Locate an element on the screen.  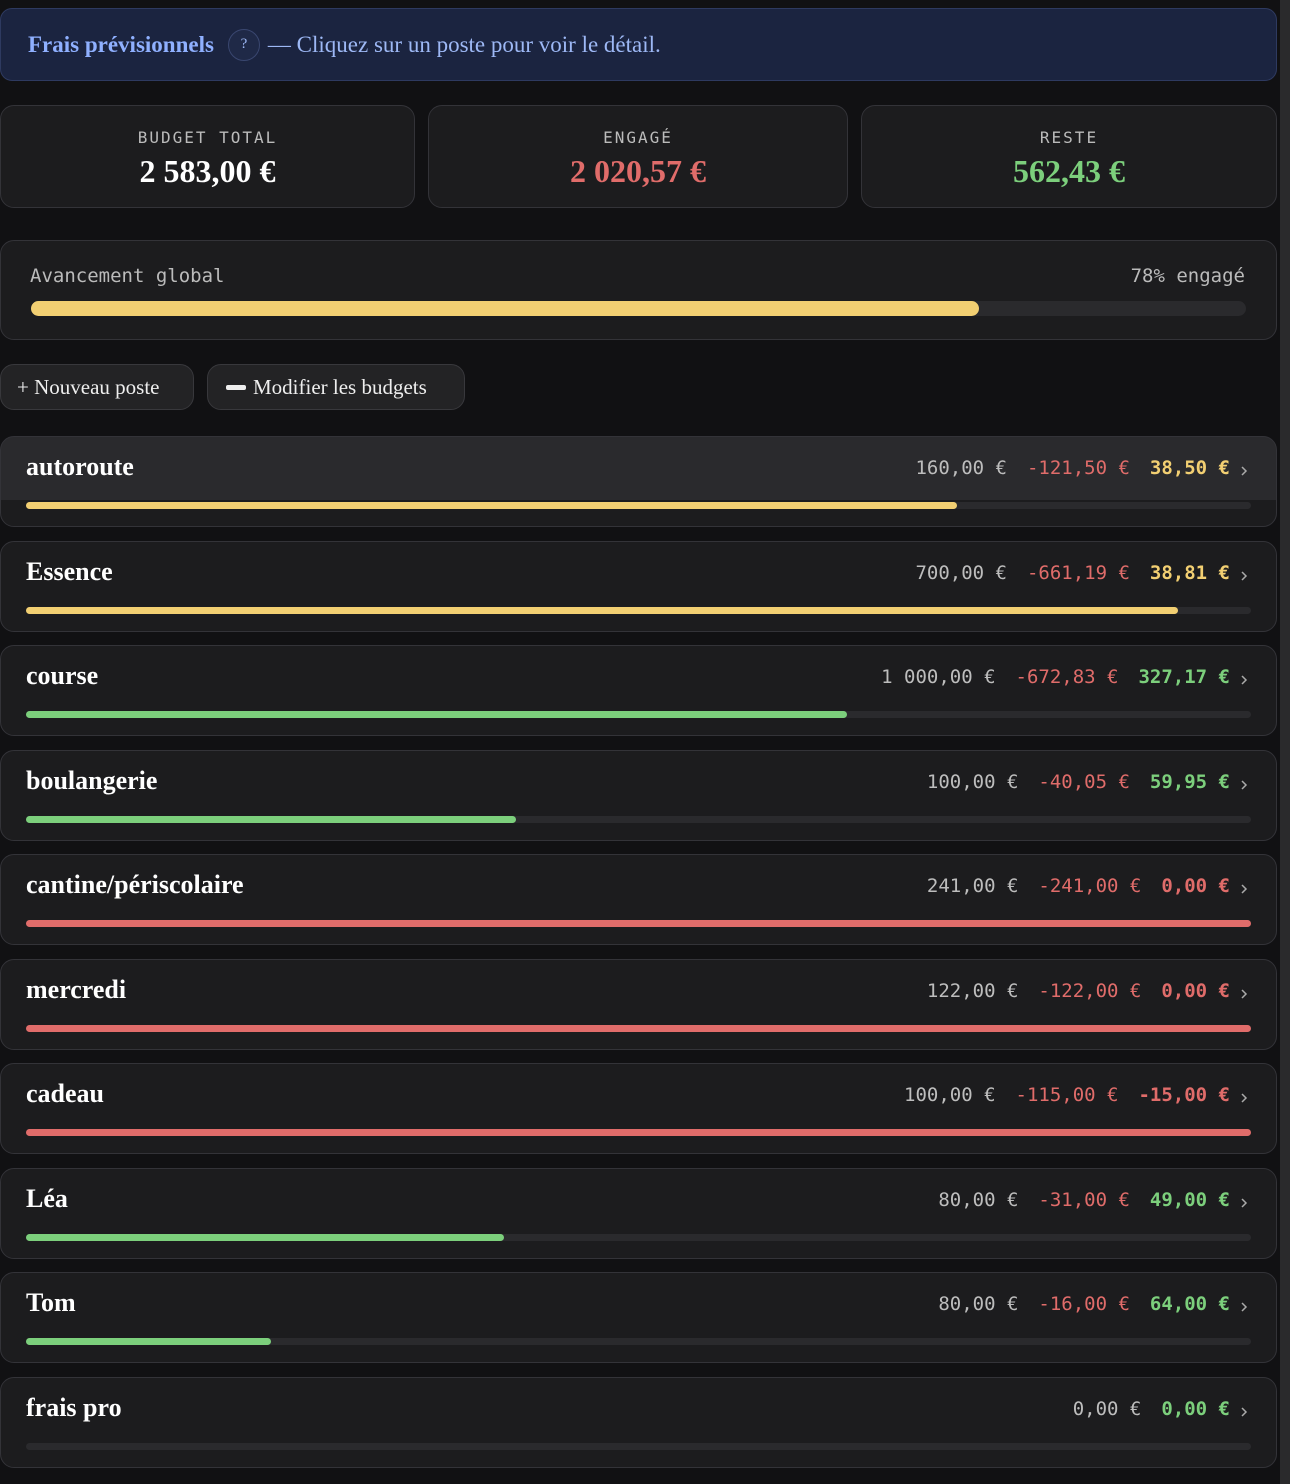
help-button: ? is located at coordinates (243, 44).